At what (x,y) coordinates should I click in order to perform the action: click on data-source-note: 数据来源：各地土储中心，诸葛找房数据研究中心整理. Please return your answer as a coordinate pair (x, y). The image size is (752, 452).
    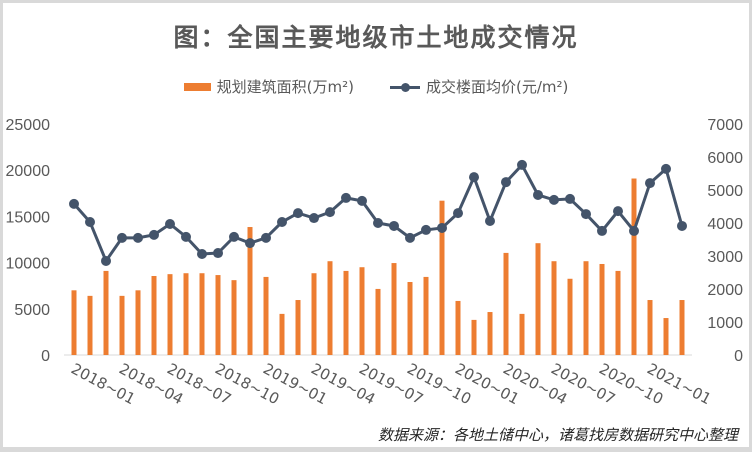
    Looking at the image, I should click on (557, 435).